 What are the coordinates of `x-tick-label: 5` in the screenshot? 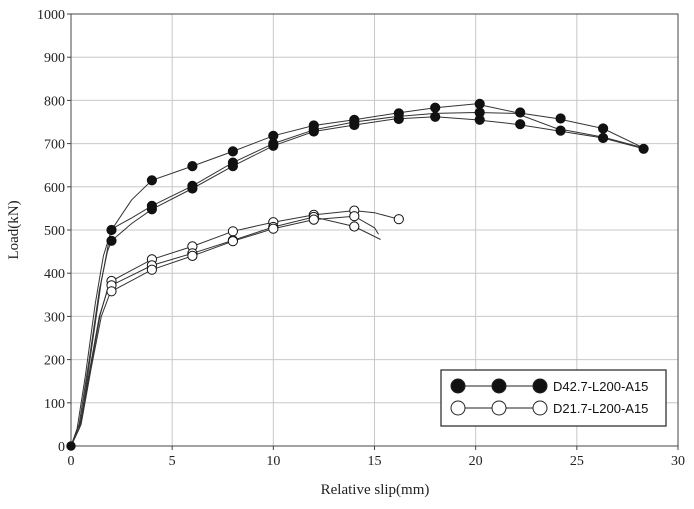 It's located at (172, 461).